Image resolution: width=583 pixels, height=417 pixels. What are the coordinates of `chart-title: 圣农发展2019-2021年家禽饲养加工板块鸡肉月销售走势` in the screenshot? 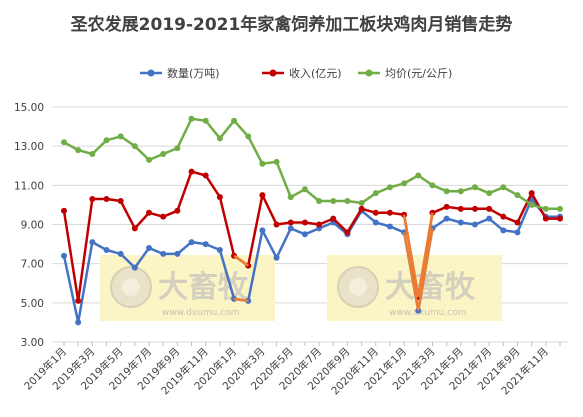 It's located at (291, 25).